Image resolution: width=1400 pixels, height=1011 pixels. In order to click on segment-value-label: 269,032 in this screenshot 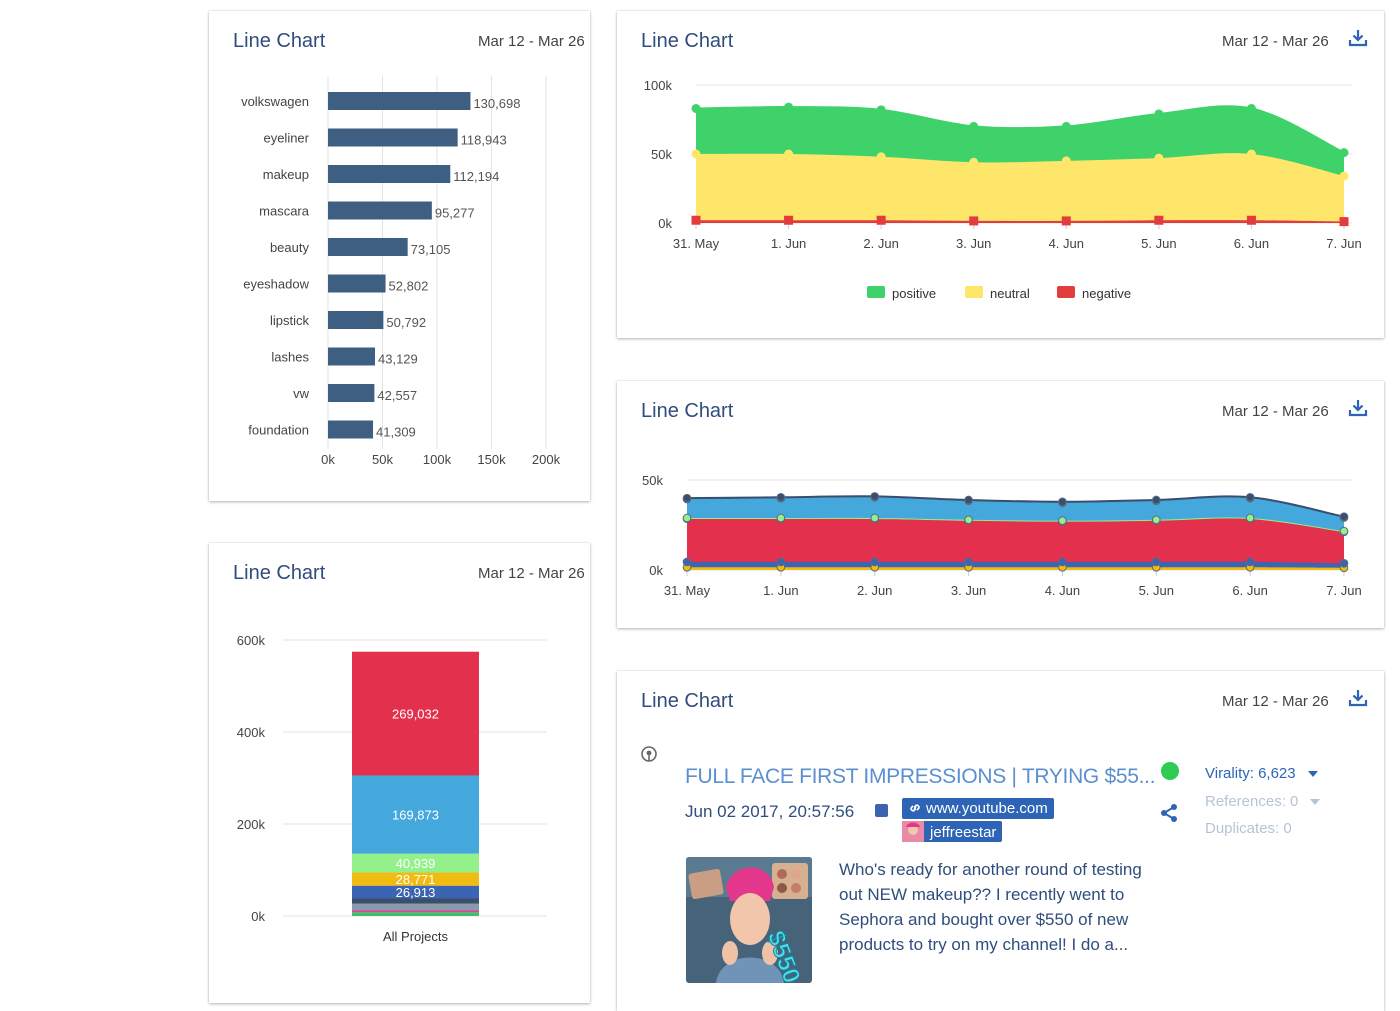, I will do `click(415, 714)`.